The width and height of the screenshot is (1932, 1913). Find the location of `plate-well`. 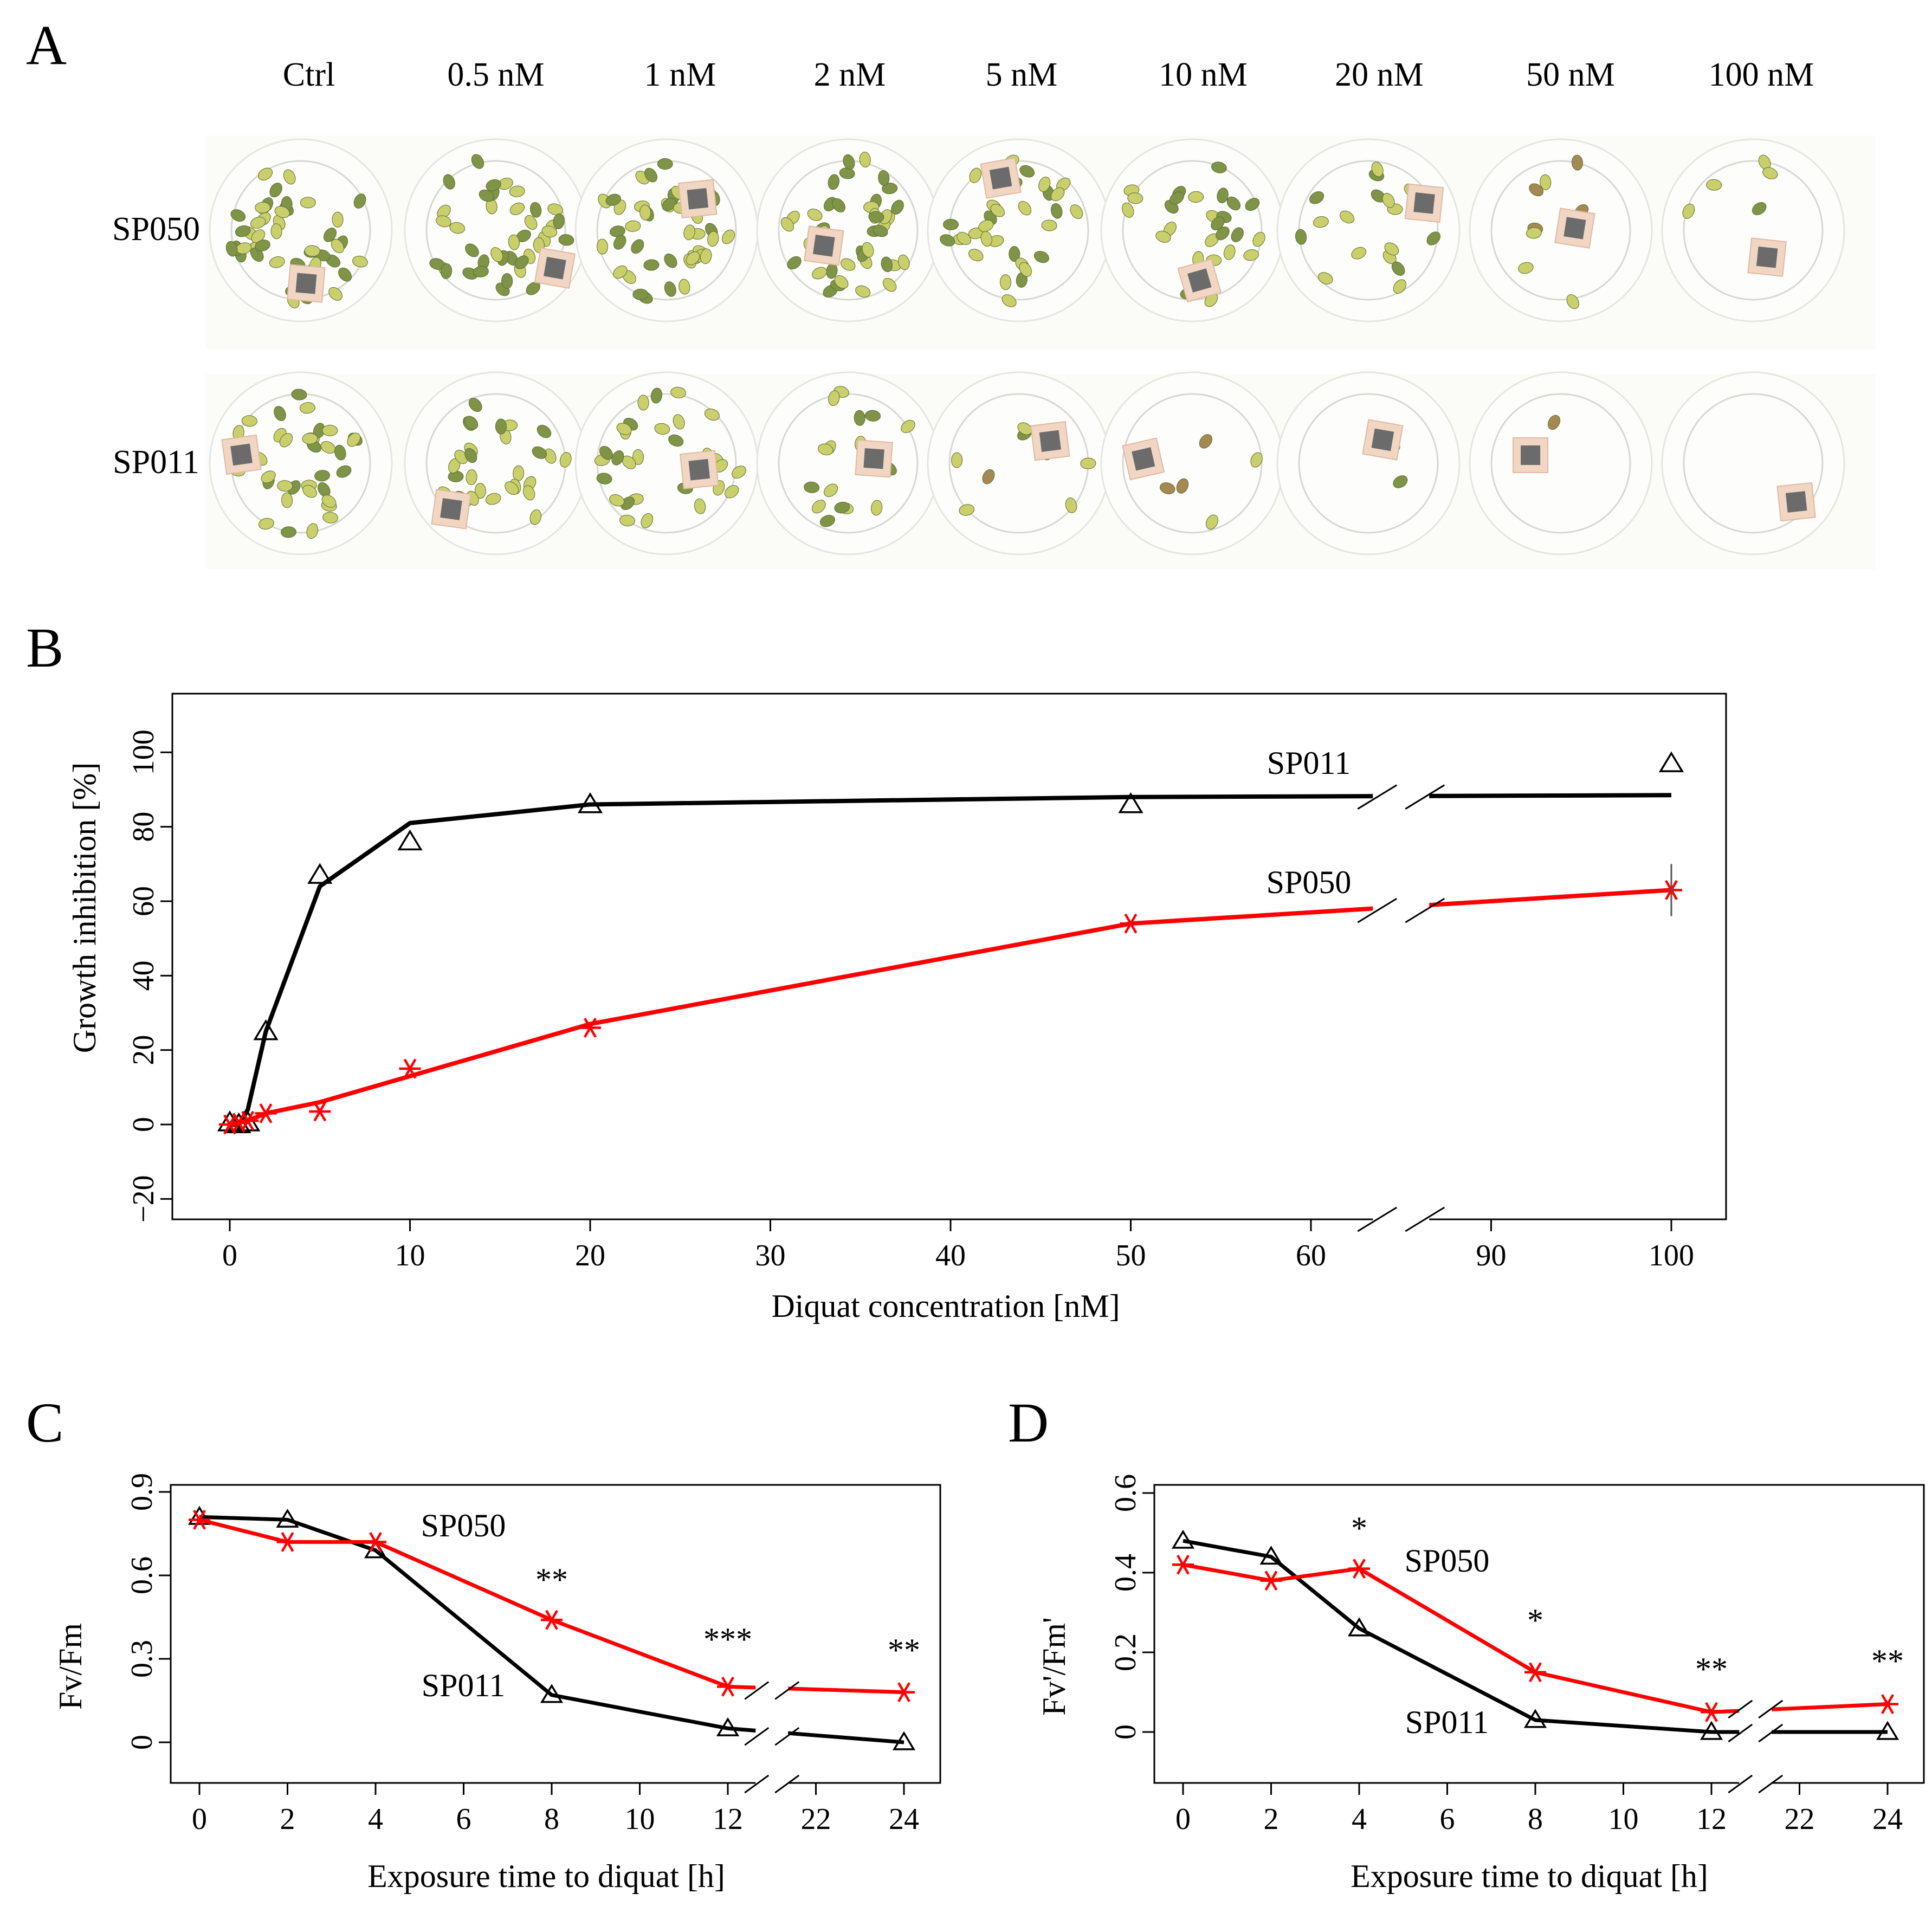

plate-well is located at coordinates (496, 231).